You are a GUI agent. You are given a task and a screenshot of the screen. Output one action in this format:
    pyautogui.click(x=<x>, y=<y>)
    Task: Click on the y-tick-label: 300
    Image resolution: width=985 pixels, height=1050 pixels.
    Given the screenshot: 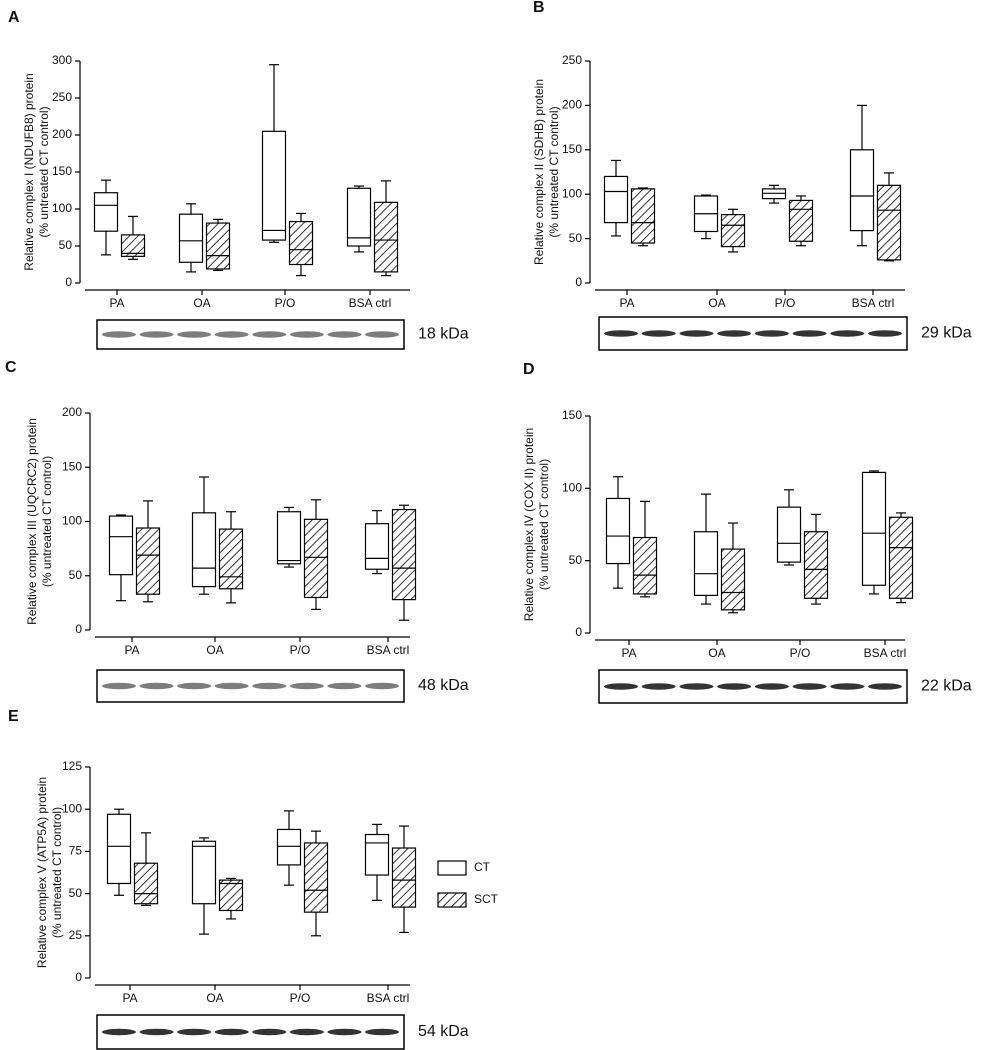 What is the action you would take?
    pyautogui.click(x=62, y=60)
    